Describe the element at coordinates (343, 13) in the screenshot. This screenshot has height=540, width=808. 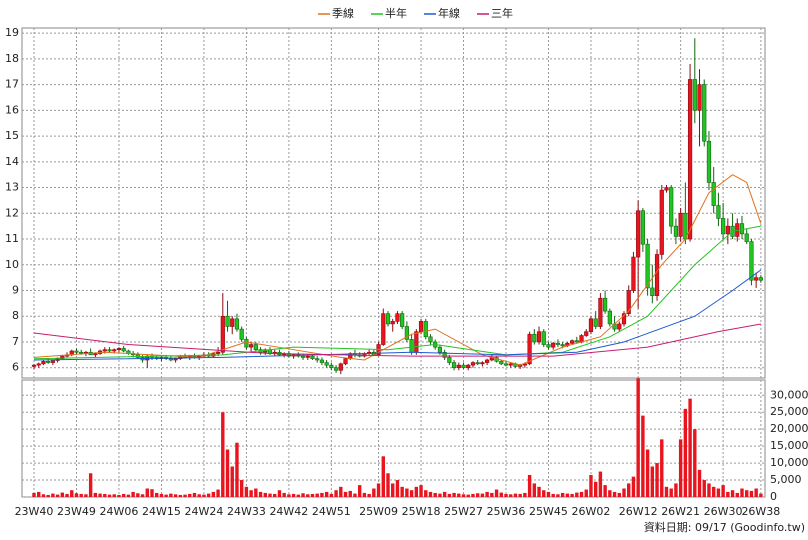
I see `legend-label: 季線` at that location.